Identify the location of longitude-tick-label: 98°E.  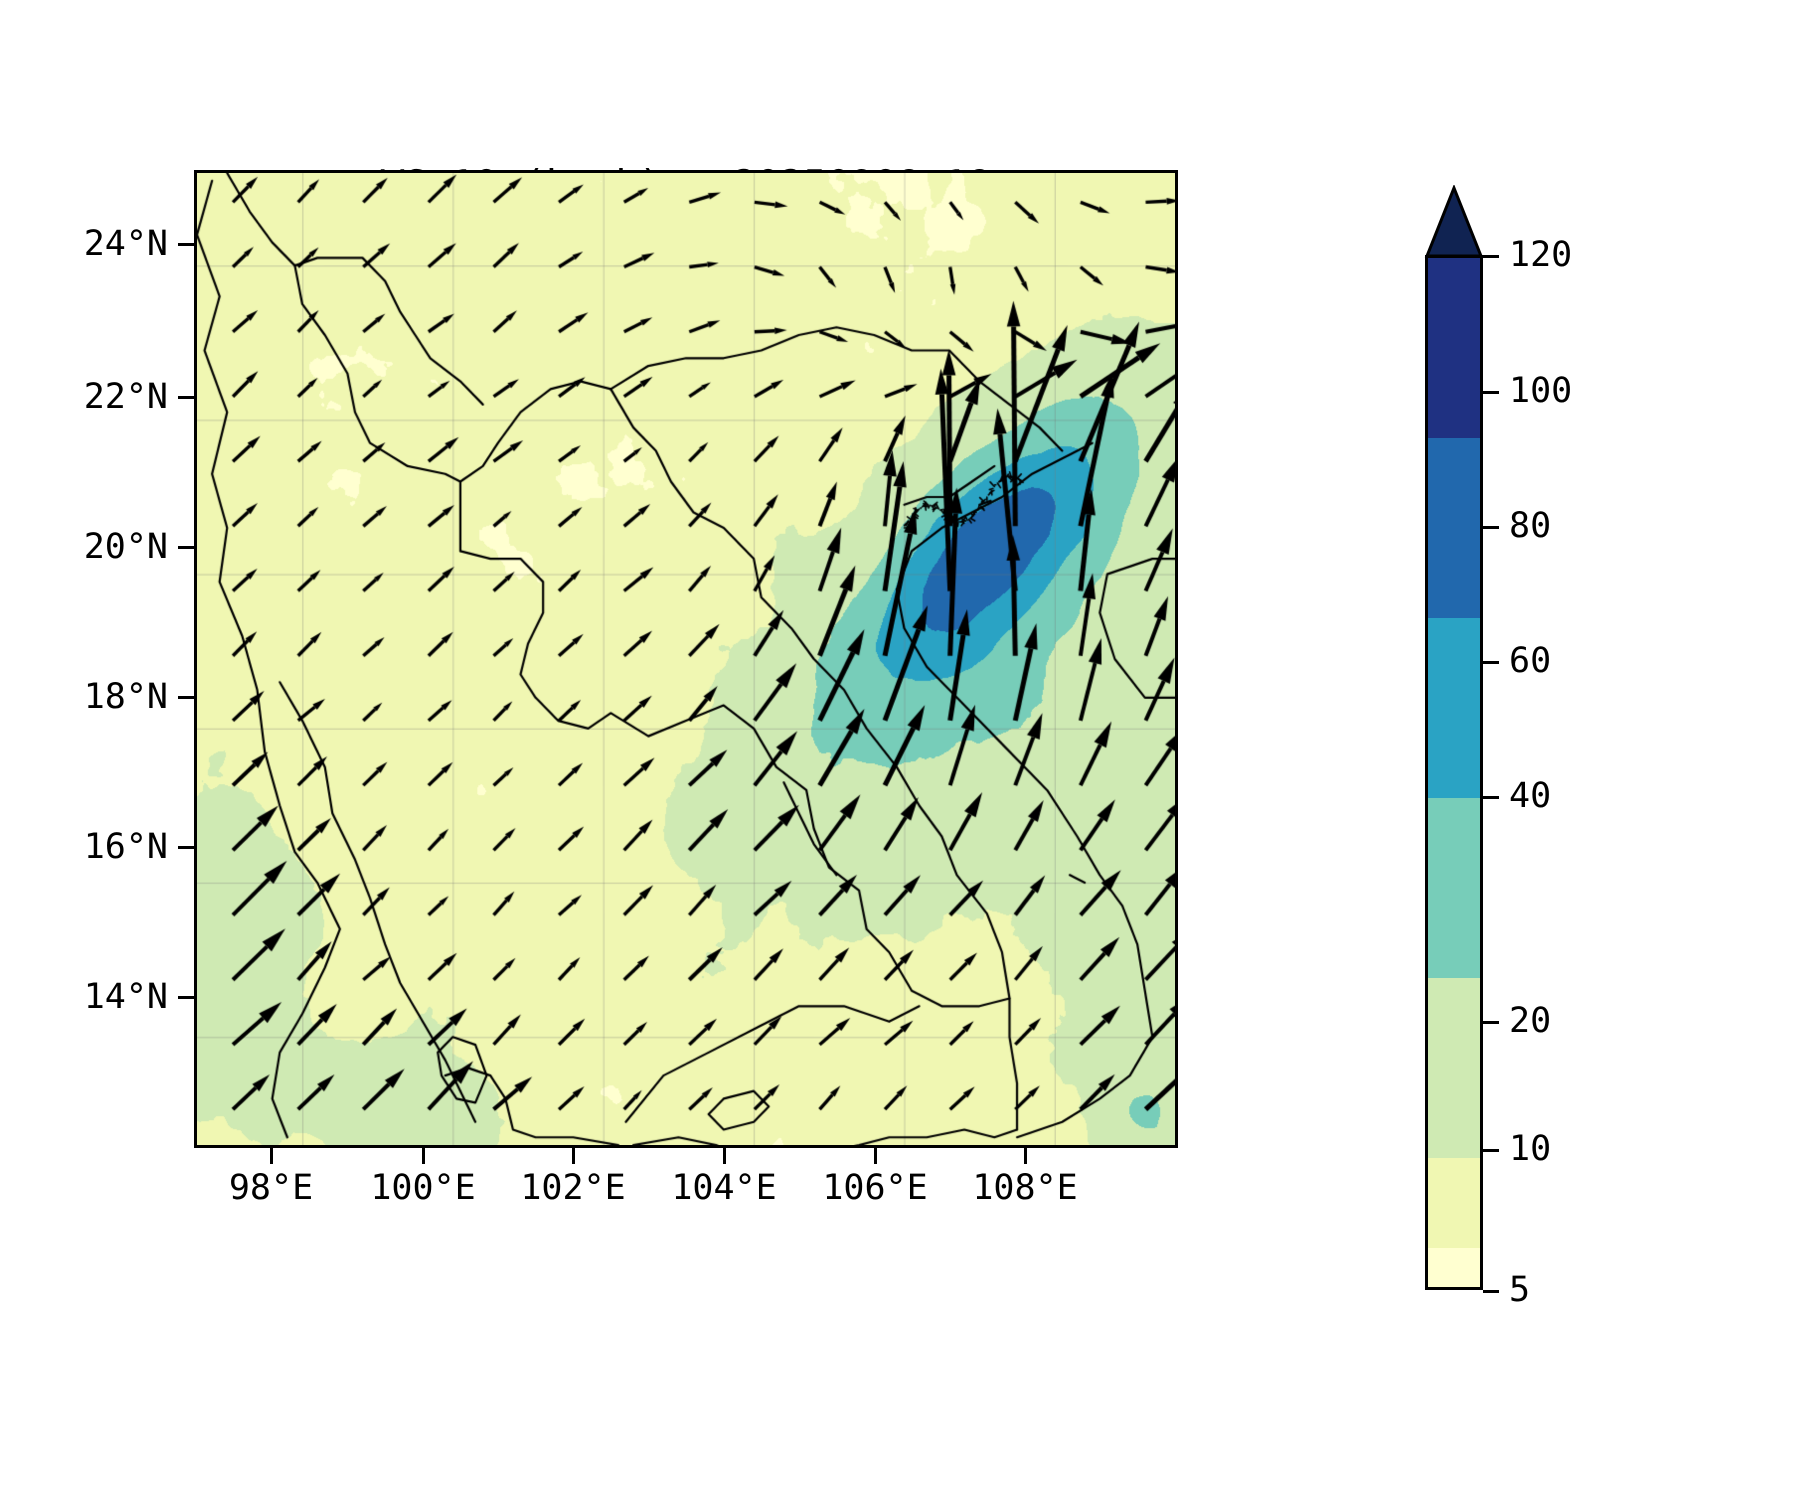
(271, 1188).